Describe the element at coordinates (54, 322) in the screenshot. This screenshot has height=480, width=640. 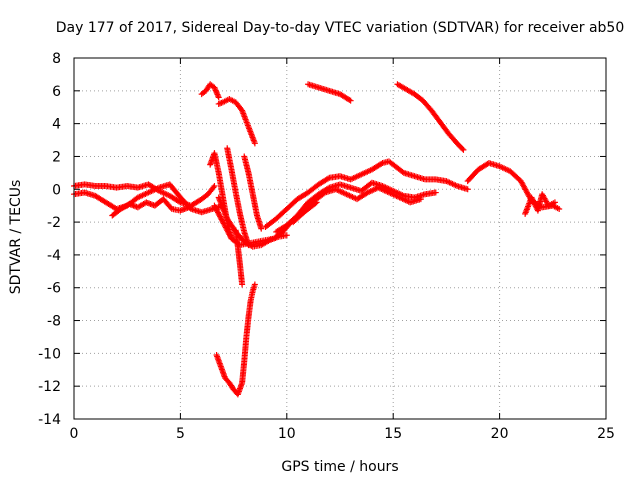
I see `y-tick-label: -8` at that location.